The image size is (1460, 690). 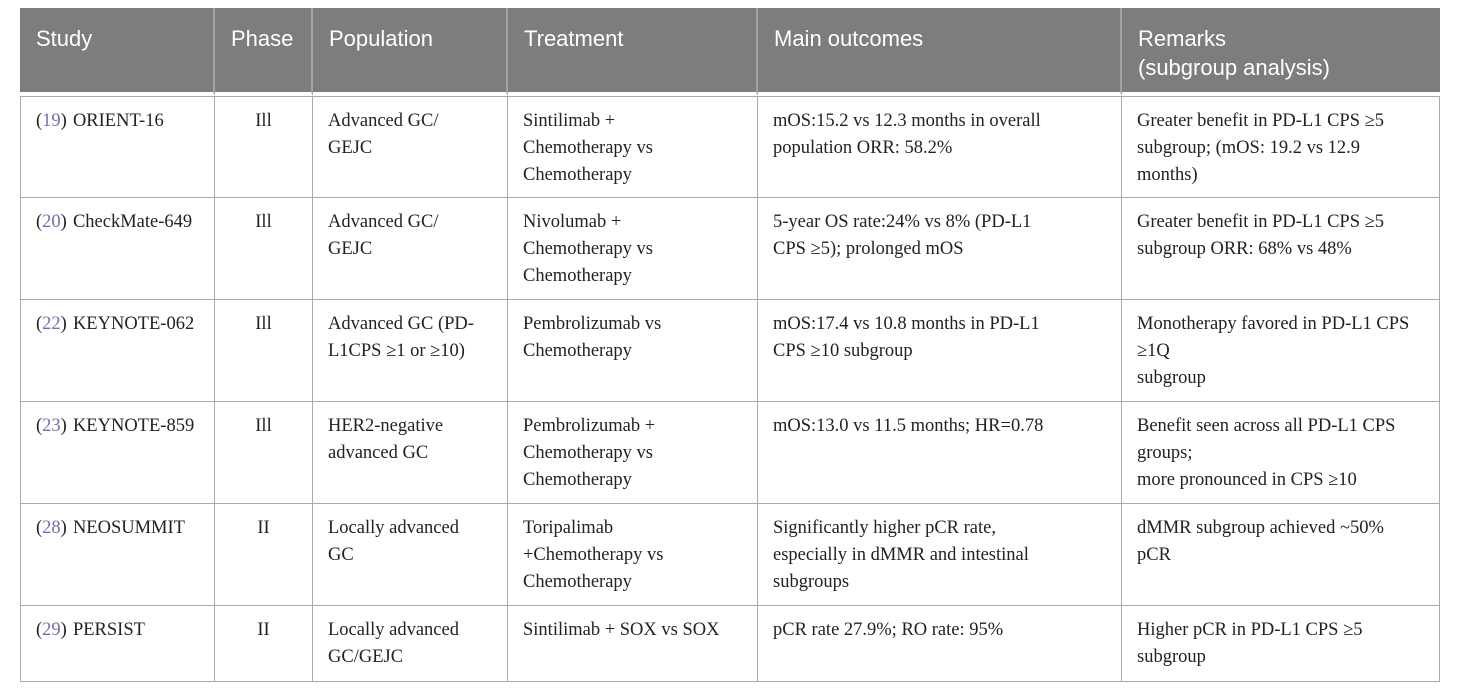 I want to click on treatment-cell: Pembrolizumab vs Chemotherapy, so click(x=633, y=351).